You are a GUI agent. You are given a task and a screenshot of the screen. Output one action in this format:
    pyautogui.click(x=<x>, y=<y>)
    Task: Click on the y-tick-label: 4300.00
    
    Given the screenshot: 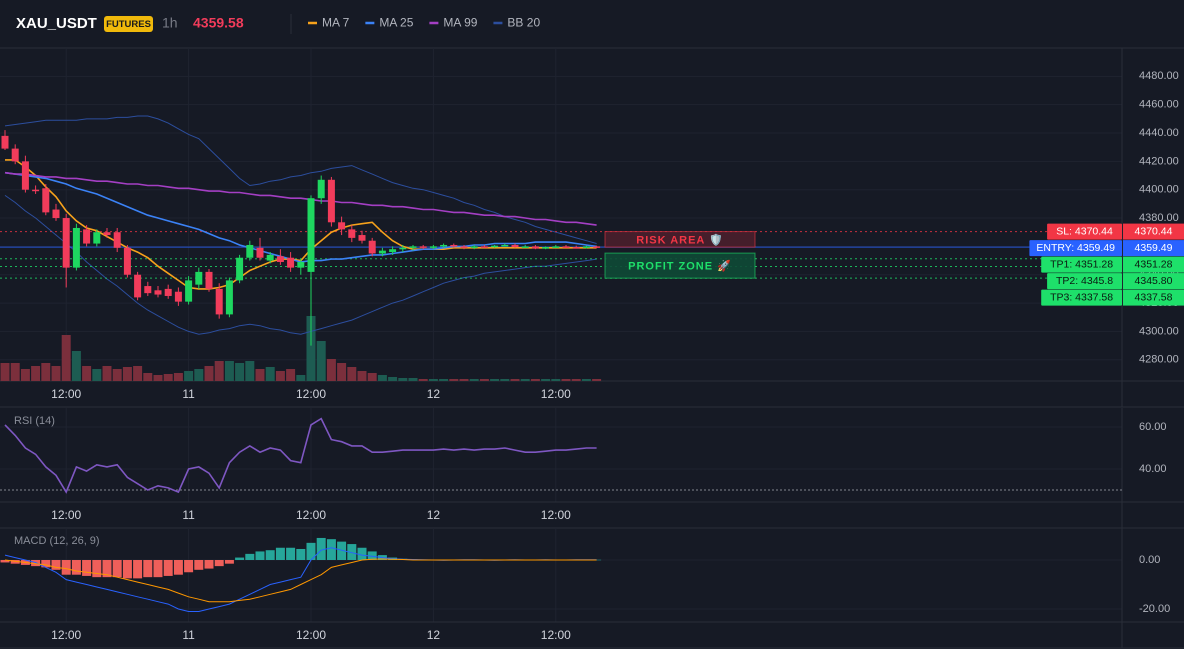 What is the action you would take?
    pyautogui.click(x=1159, y=331)
    